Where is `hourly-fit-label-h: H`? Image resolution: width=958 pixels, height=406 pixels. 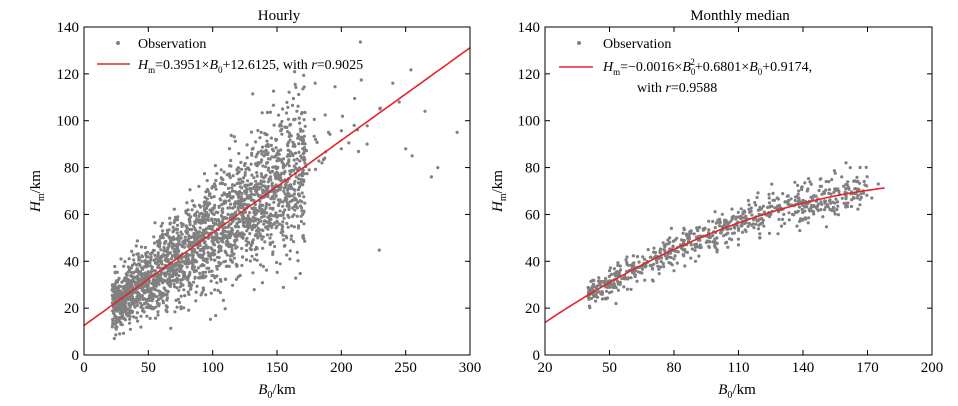
hourly-fit-label-h: H is located at coordinates (143, 65).